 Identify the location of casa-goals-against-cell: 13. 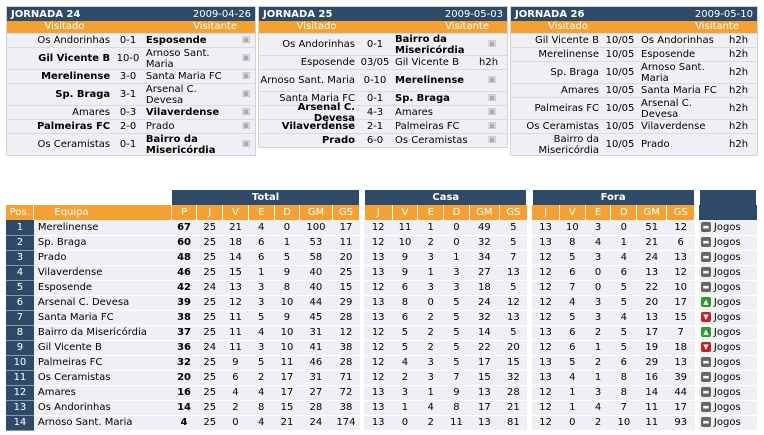
(513, 273).